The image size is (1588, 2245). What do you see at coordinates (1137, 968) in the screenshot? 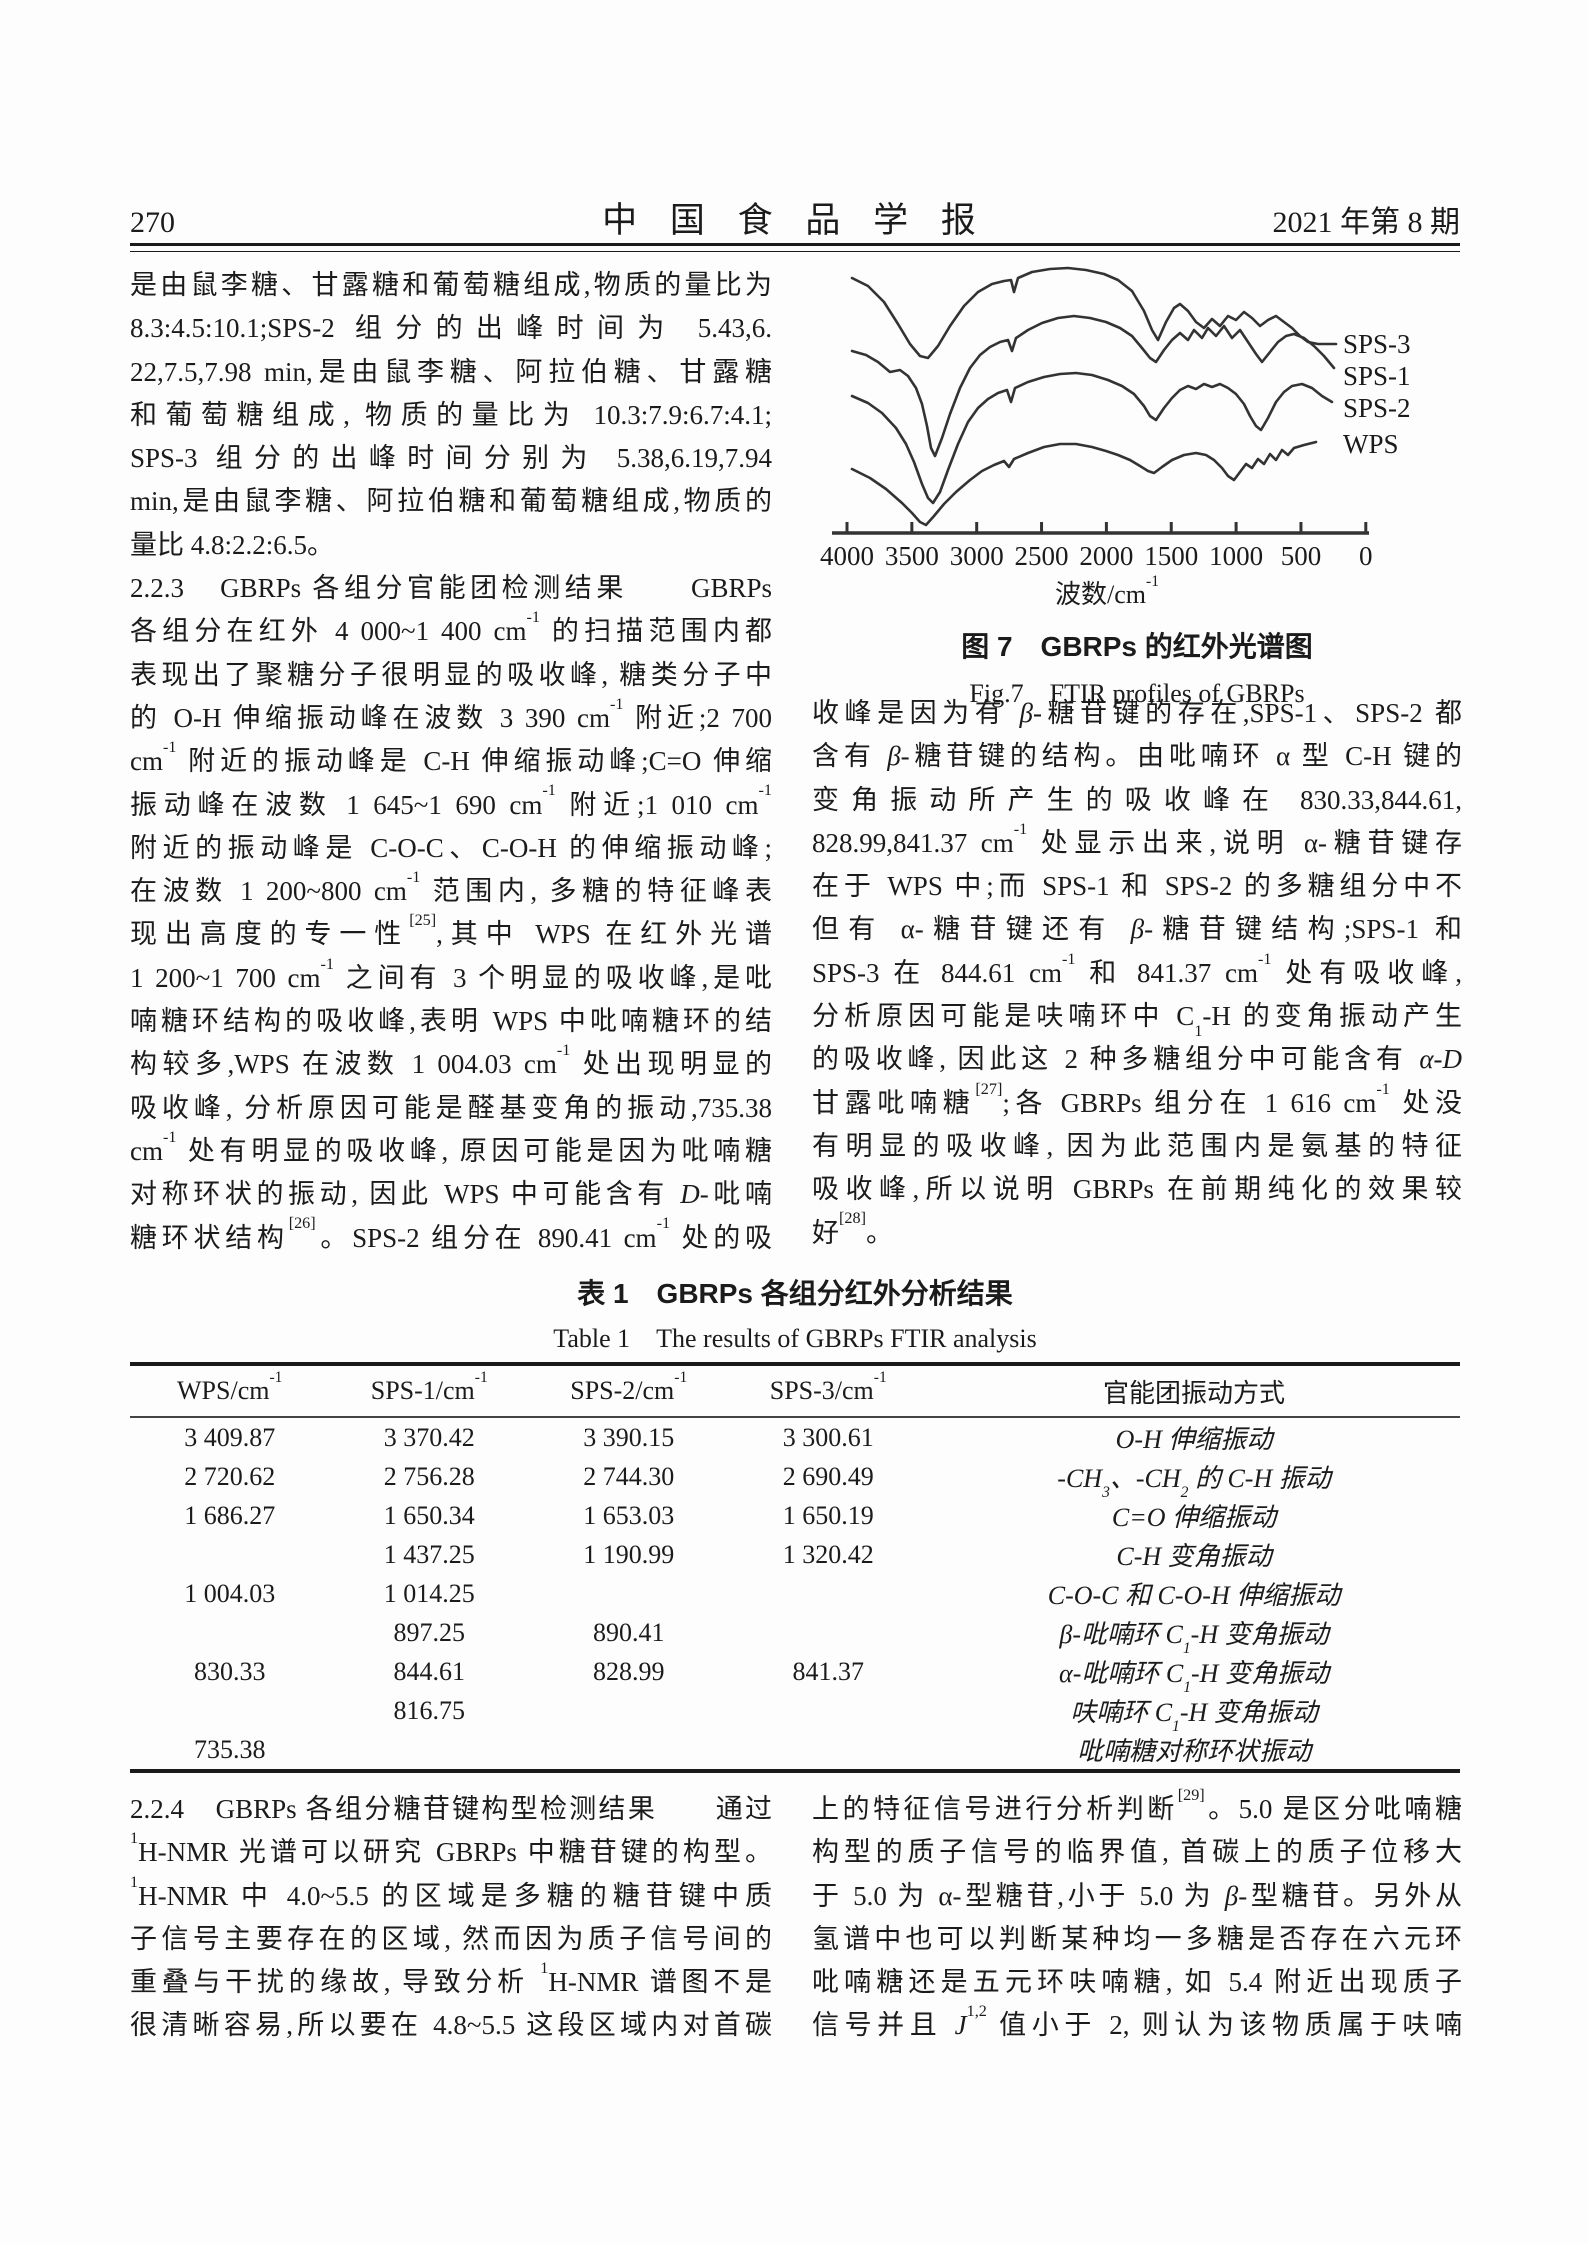
I see `text-line: SPS-3 在 844.61 cm-1 和 841.37 cm-1 处有吸收峰,` at bounding box center [1137, 968].